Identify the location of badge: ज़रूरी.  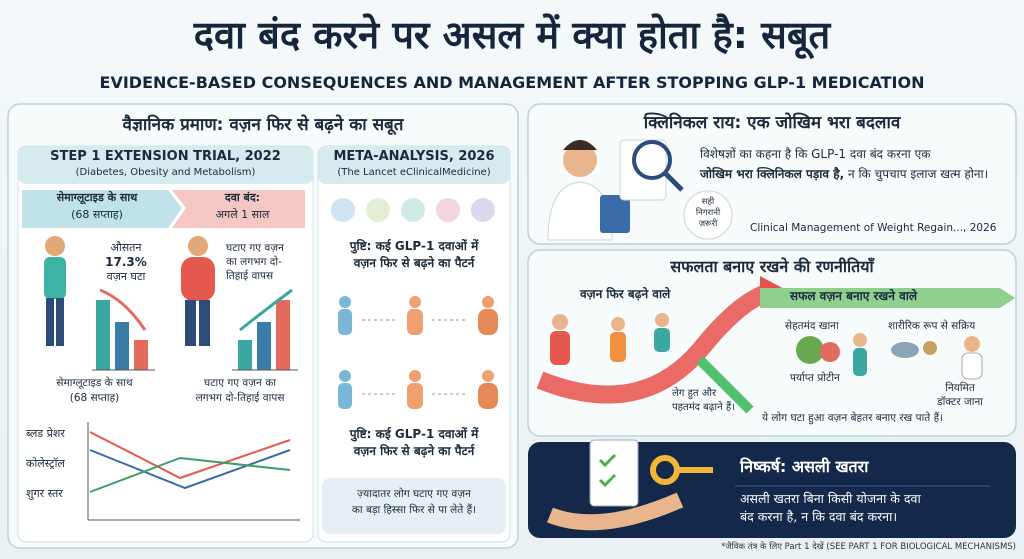
(708, 224).